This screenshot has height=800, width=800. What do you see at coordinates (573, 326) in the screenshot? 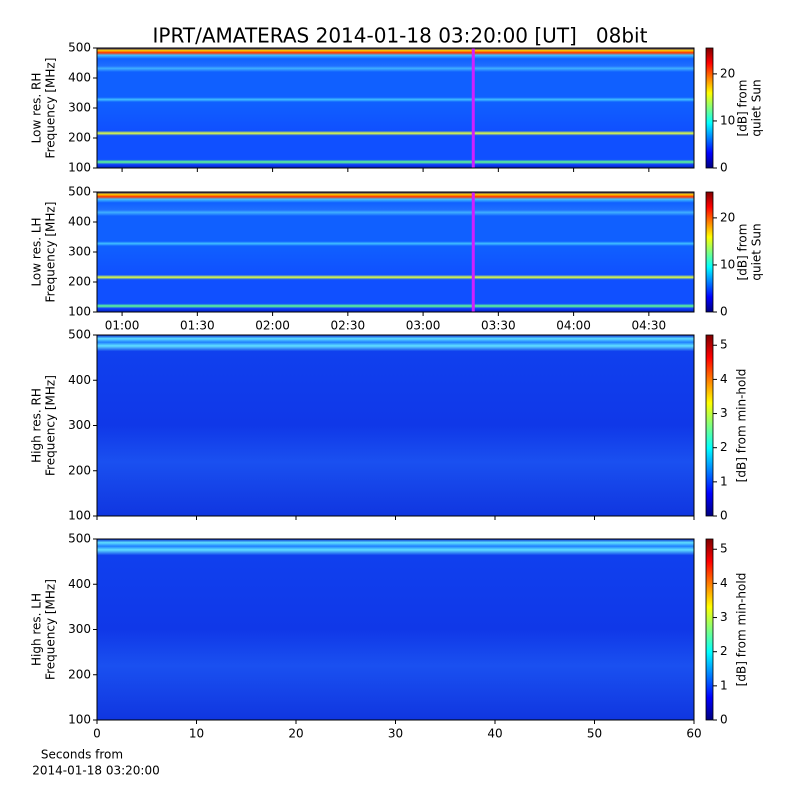
I see `x-tick-label: 04:00` at bounding box center [573, 326].